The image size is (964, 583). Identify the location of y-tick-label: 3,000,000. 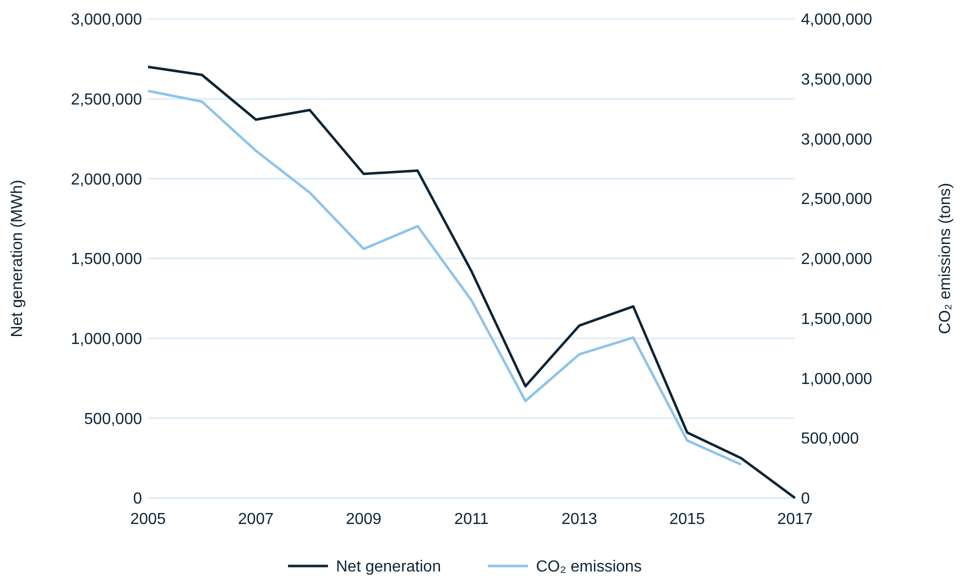
(106, 20).